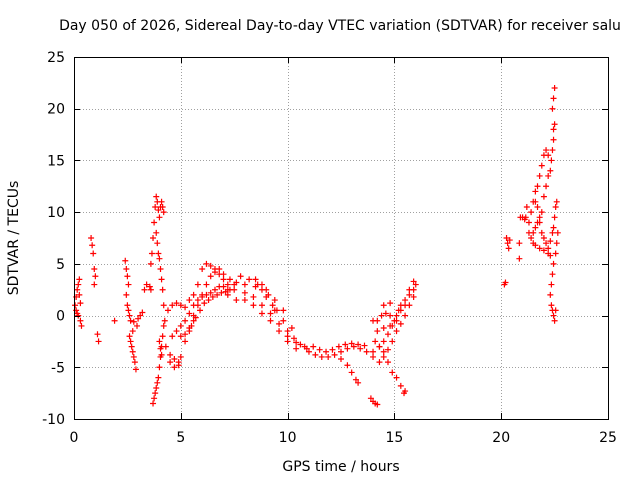 The width and height of the screenshot is (640, 480). What do you see at coordinates (58, 368) in the screenshot?
I see `y-tick-label: -5` at bounding box center [58, 368].